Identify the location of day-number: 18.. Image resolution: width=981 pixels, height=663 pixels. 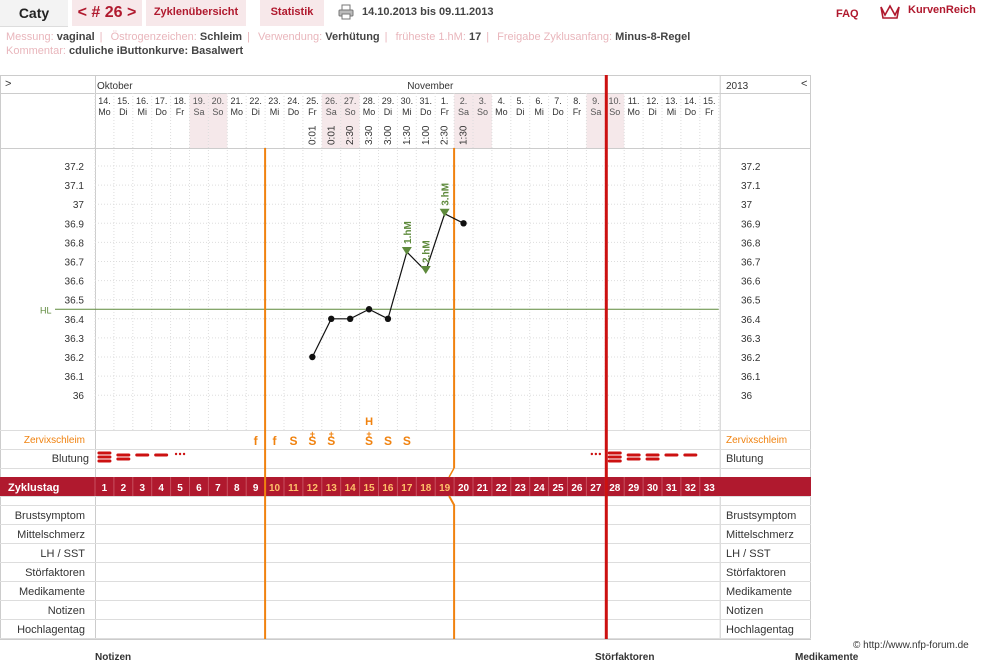
(180, 101).